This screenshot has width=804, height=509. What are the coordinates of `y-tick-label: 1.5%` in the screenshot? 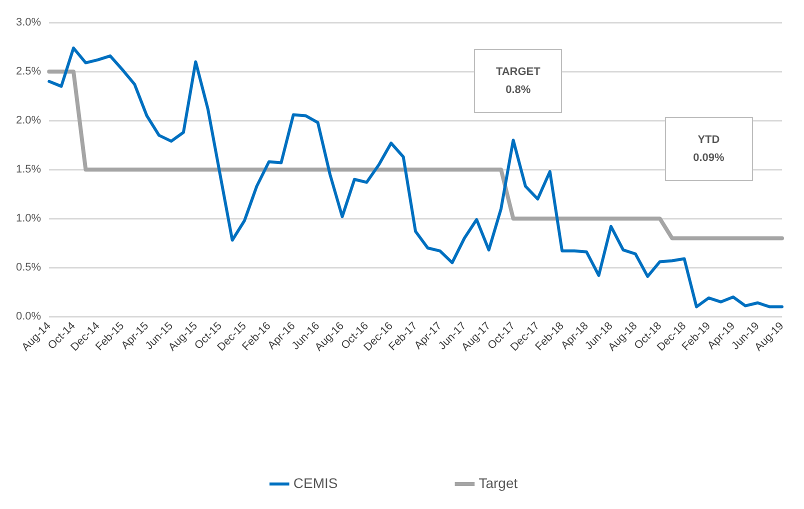 It's located at (29, 170).